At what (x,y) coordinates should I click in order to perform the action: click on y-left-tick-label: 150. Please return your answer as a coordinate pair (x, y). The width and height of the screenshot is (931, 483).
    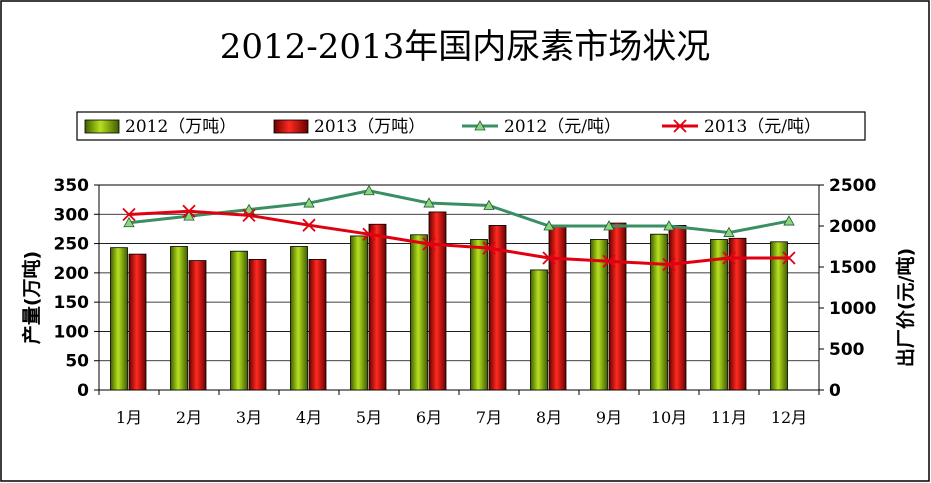
    Looking at the image, I should click on (72, 303).